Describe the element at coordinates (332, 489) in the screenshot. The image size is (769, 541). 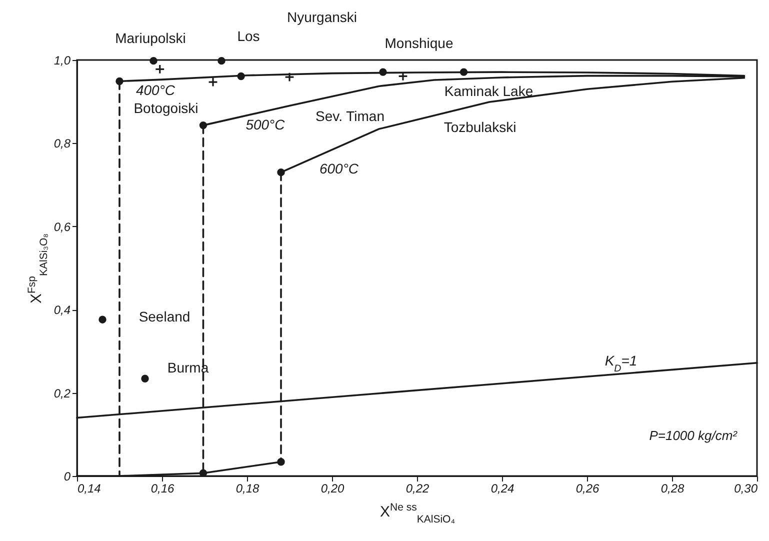
I see `x-tick-label: 0,20` at that location.